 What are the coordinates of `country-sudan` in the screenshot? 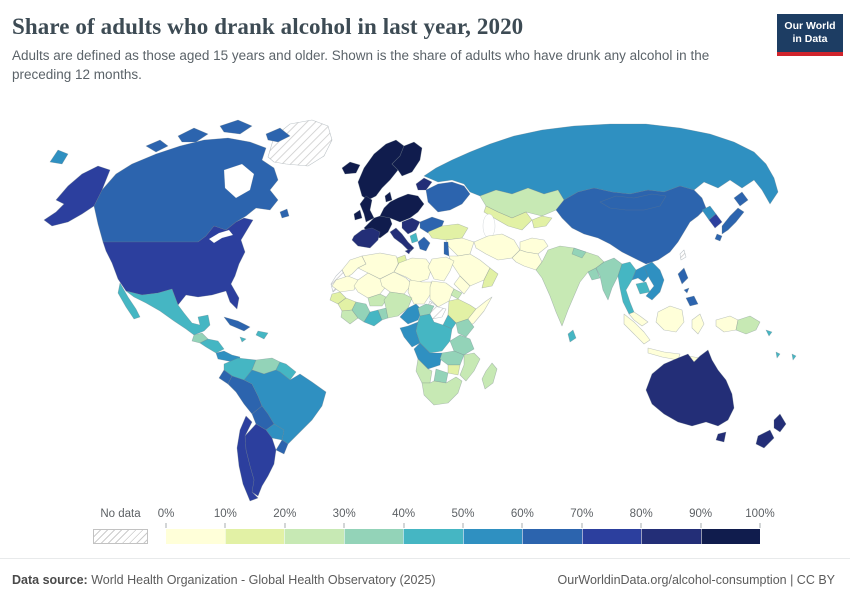 It's located at (442, 294).